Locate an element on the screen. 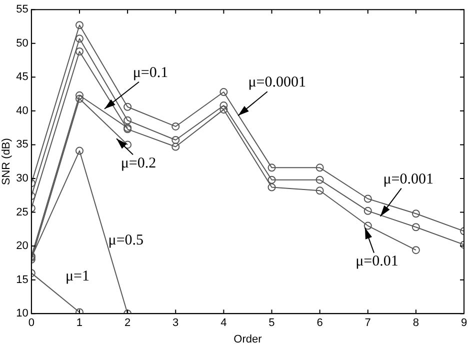 This screenshot has width=474, height=346. x-tick-label: 4 is located at coordinates (223, 323).